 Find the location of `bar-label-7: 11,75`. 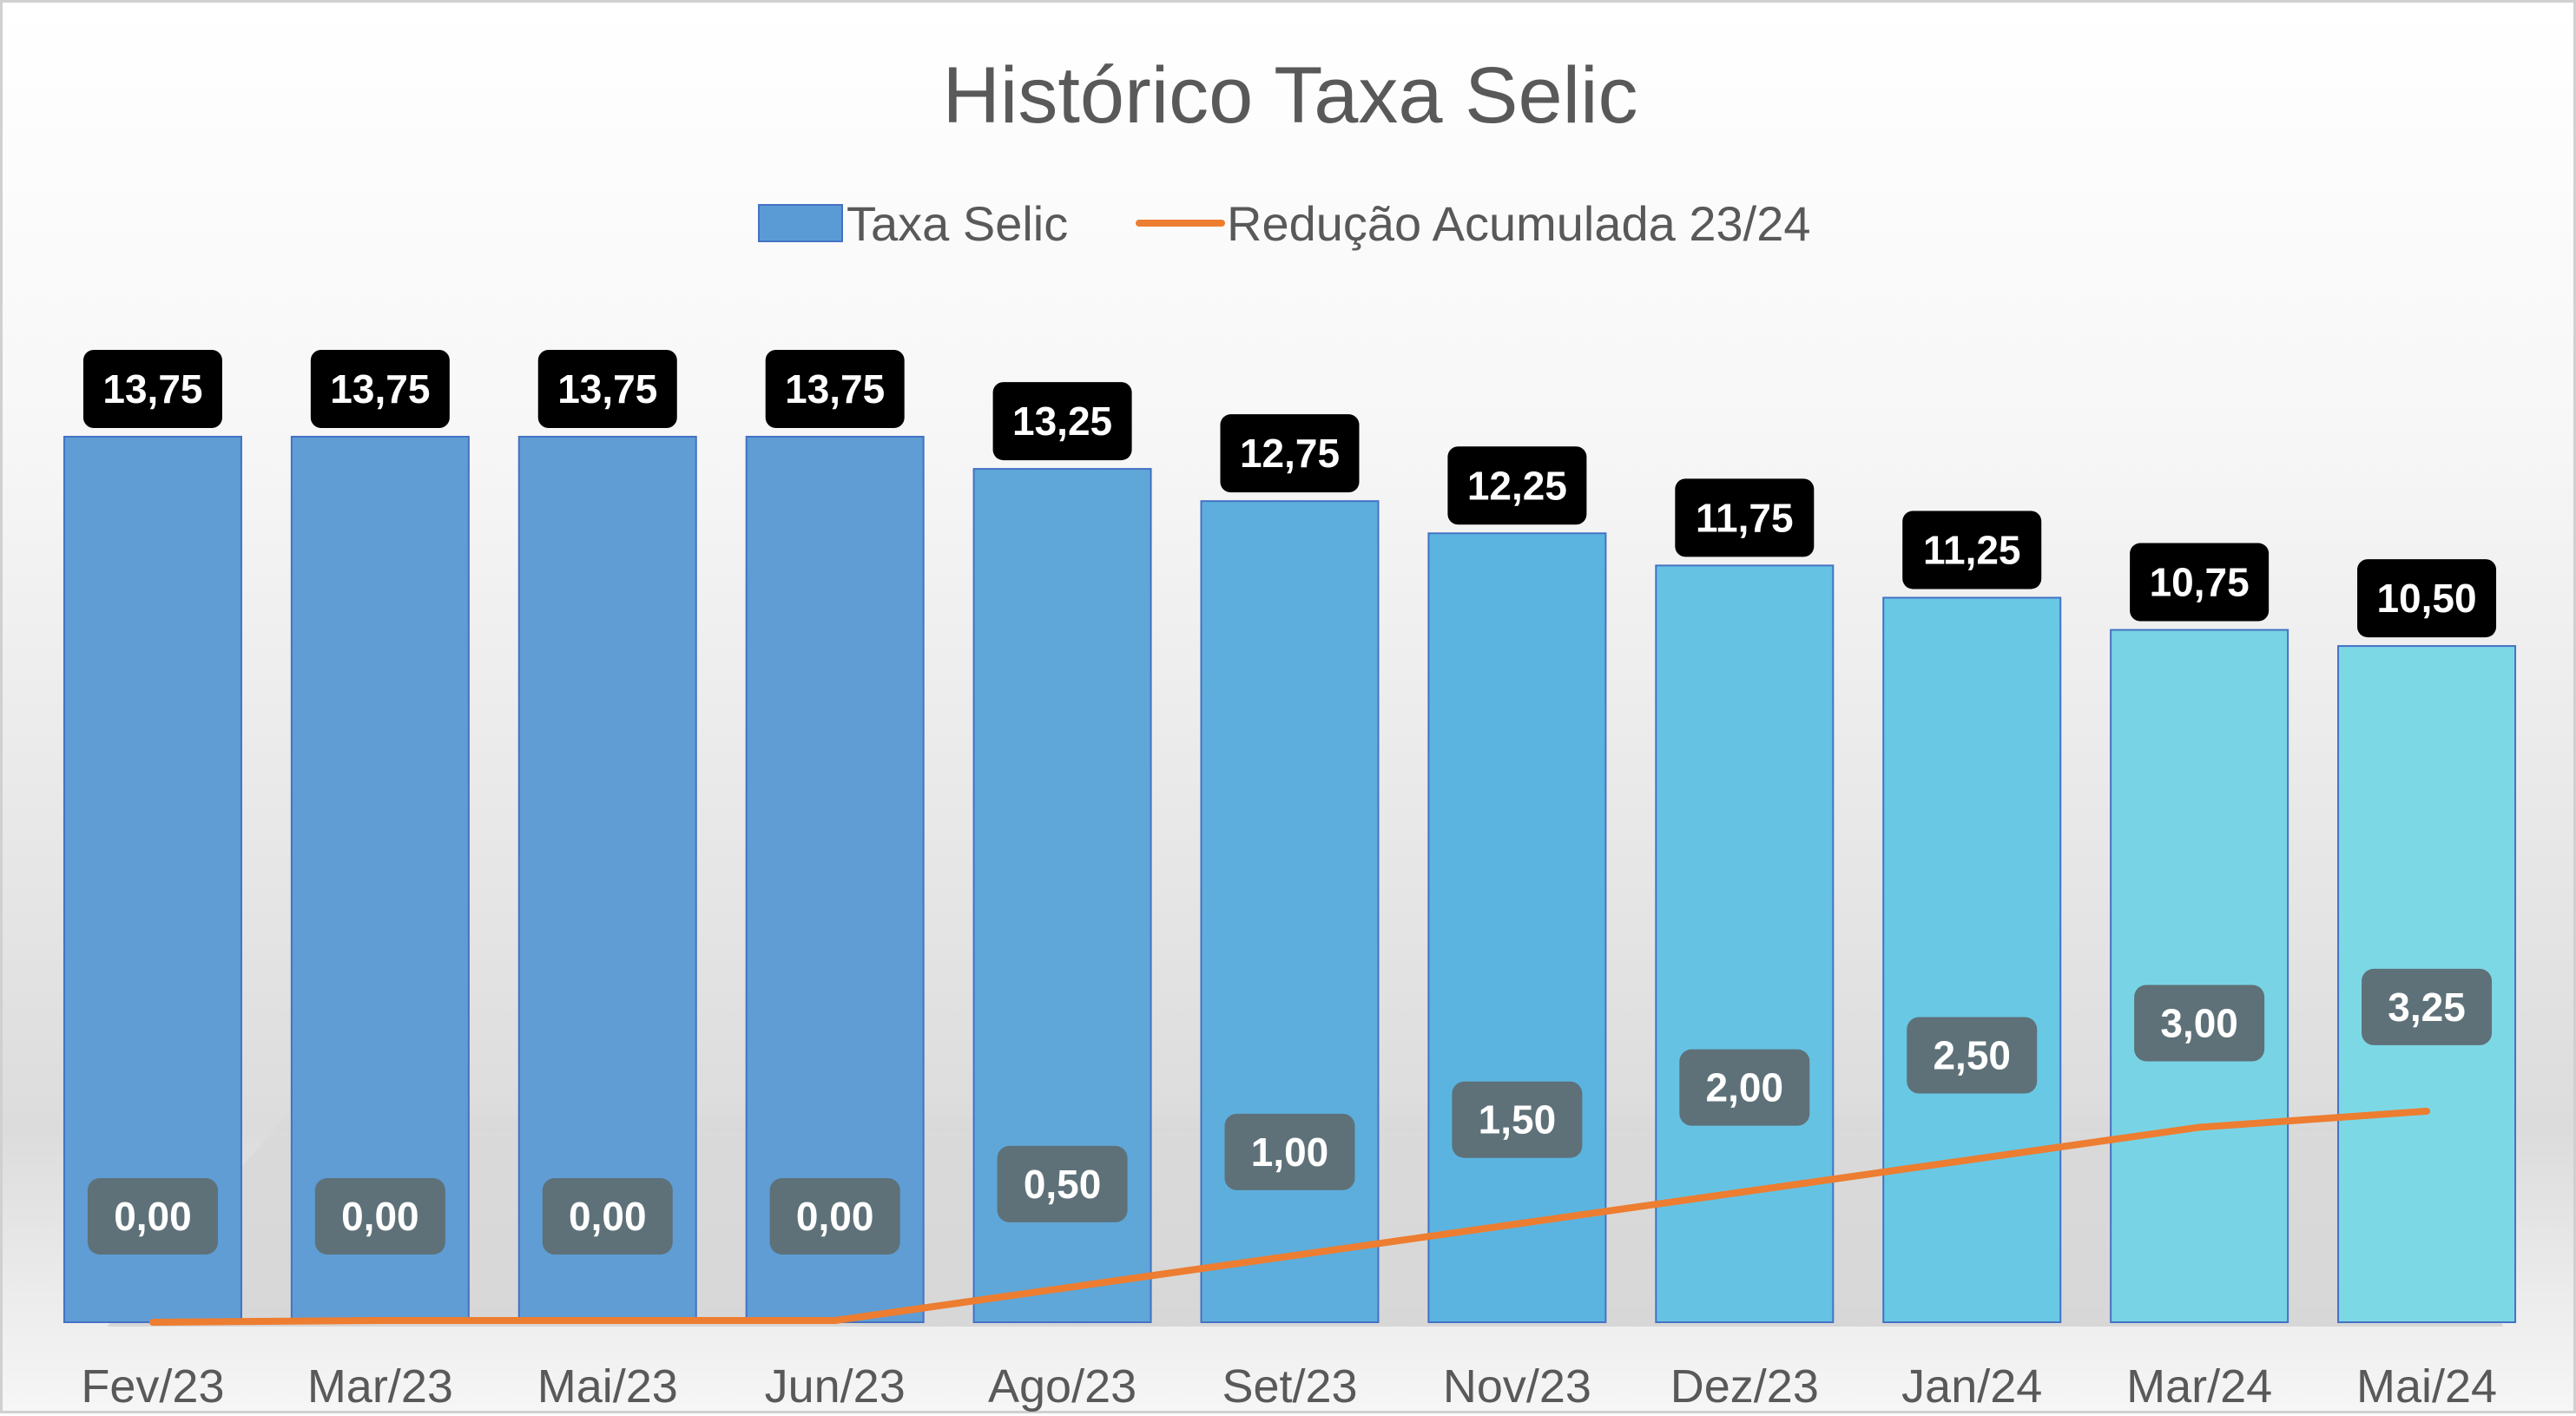

bar-label-7: 11,75 is located at coordinates (1745, 517).